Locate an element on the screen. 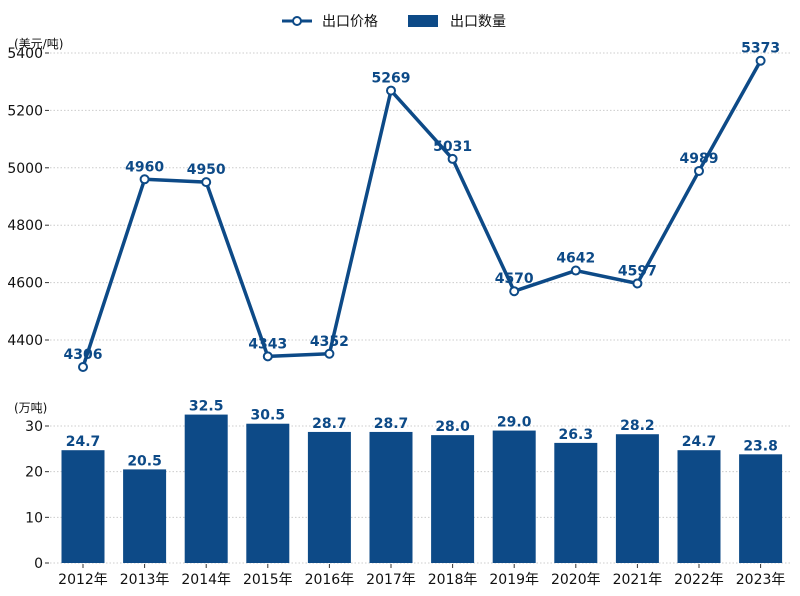 The width and height of the screenshot is (800, 596). x-tick-label: 2020年 is located at coordinates (576, 580).